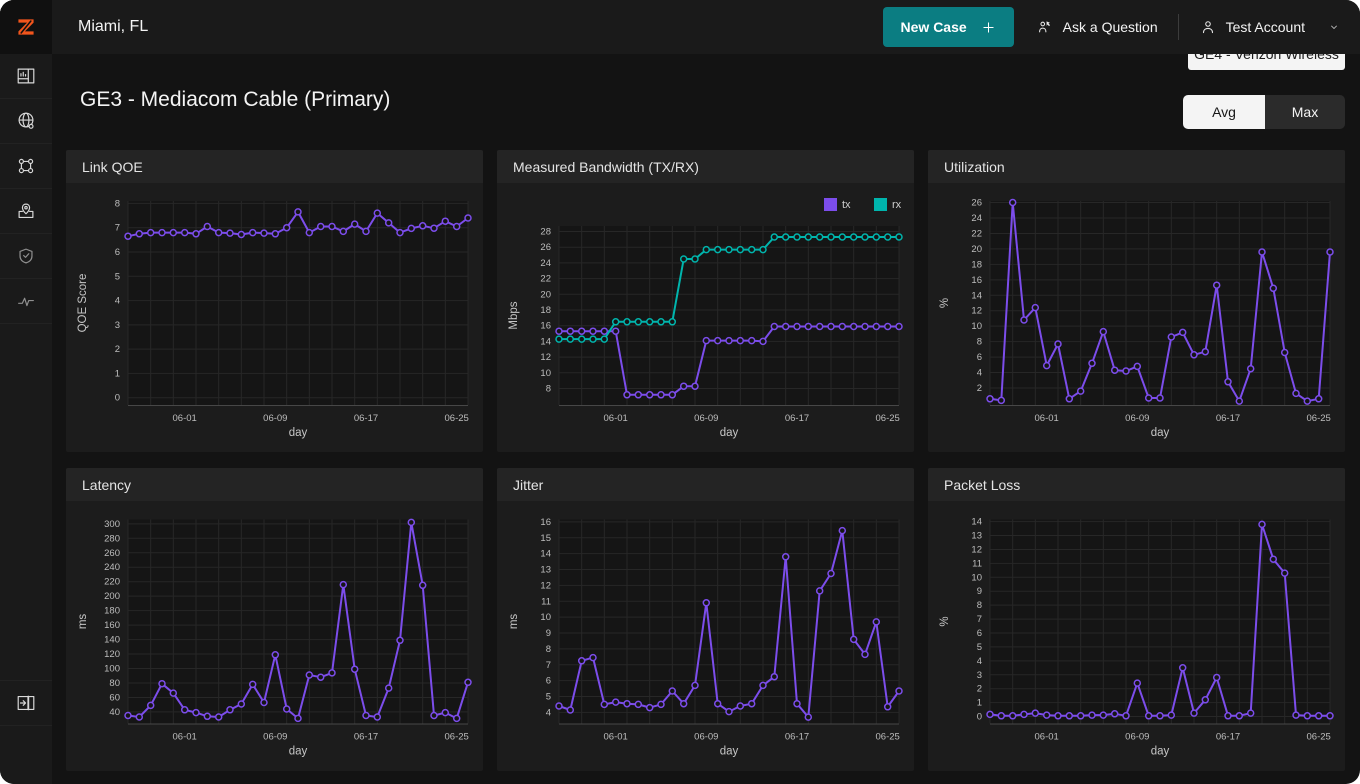 This screenshot has height=784, width=1360. Describe the element at coordinates (26, 27) in the screenshot. I see `app-logo` at that location.